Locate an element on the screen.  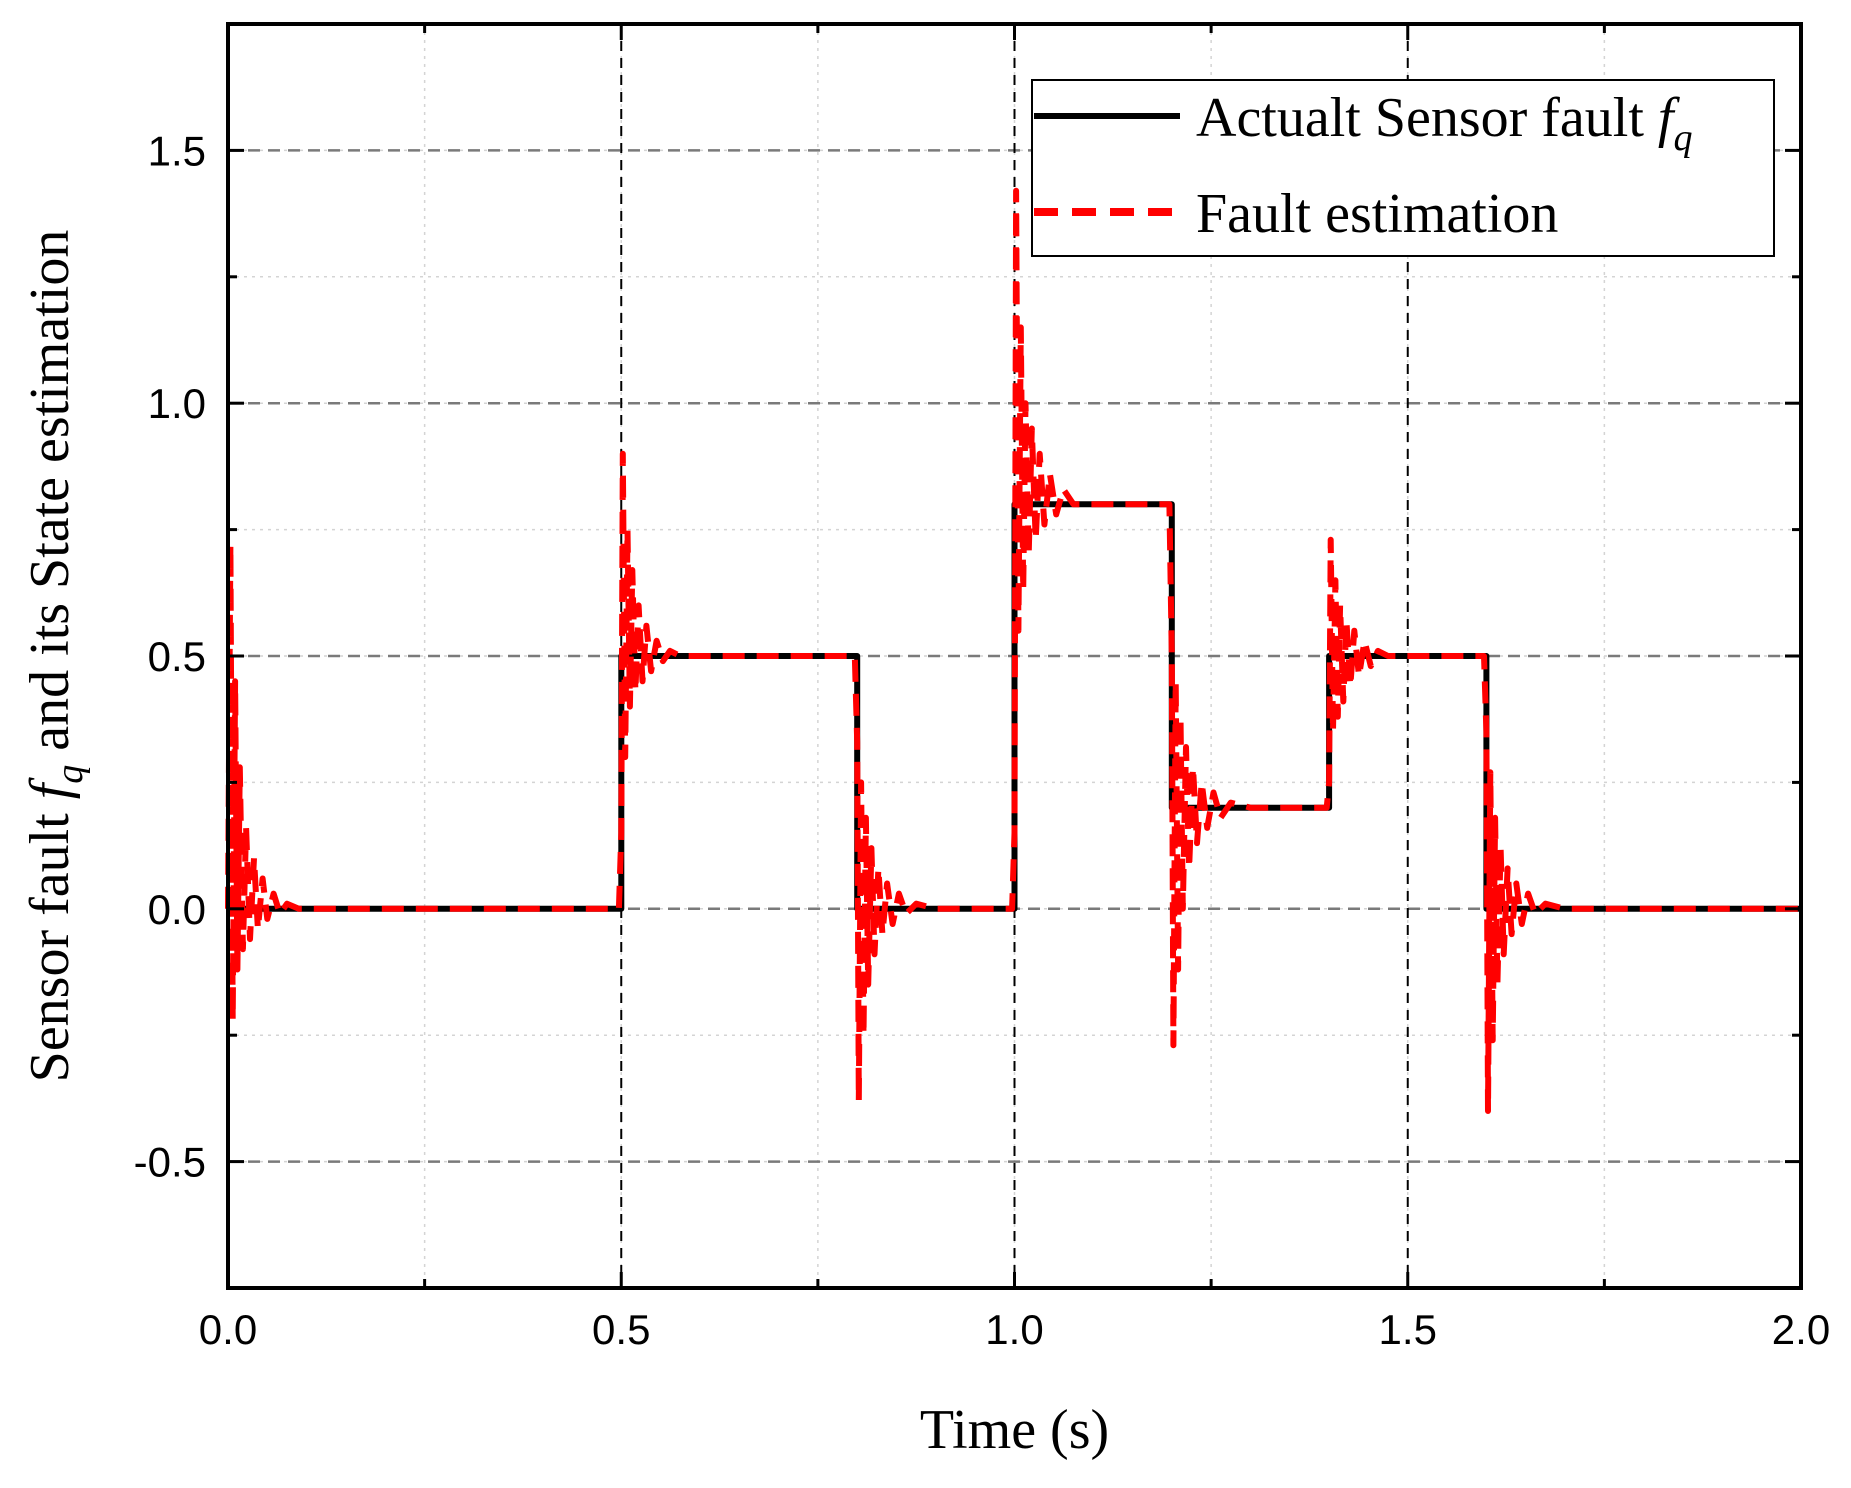
y-axis-title-prefix: Sensor fault is located at coordinates (50, 940).